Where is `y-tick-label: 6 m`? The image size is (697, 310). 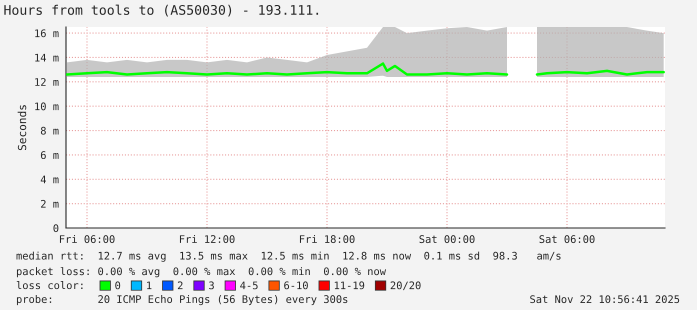
y-tick-label: 6 m is located at coordinates (49, 155).